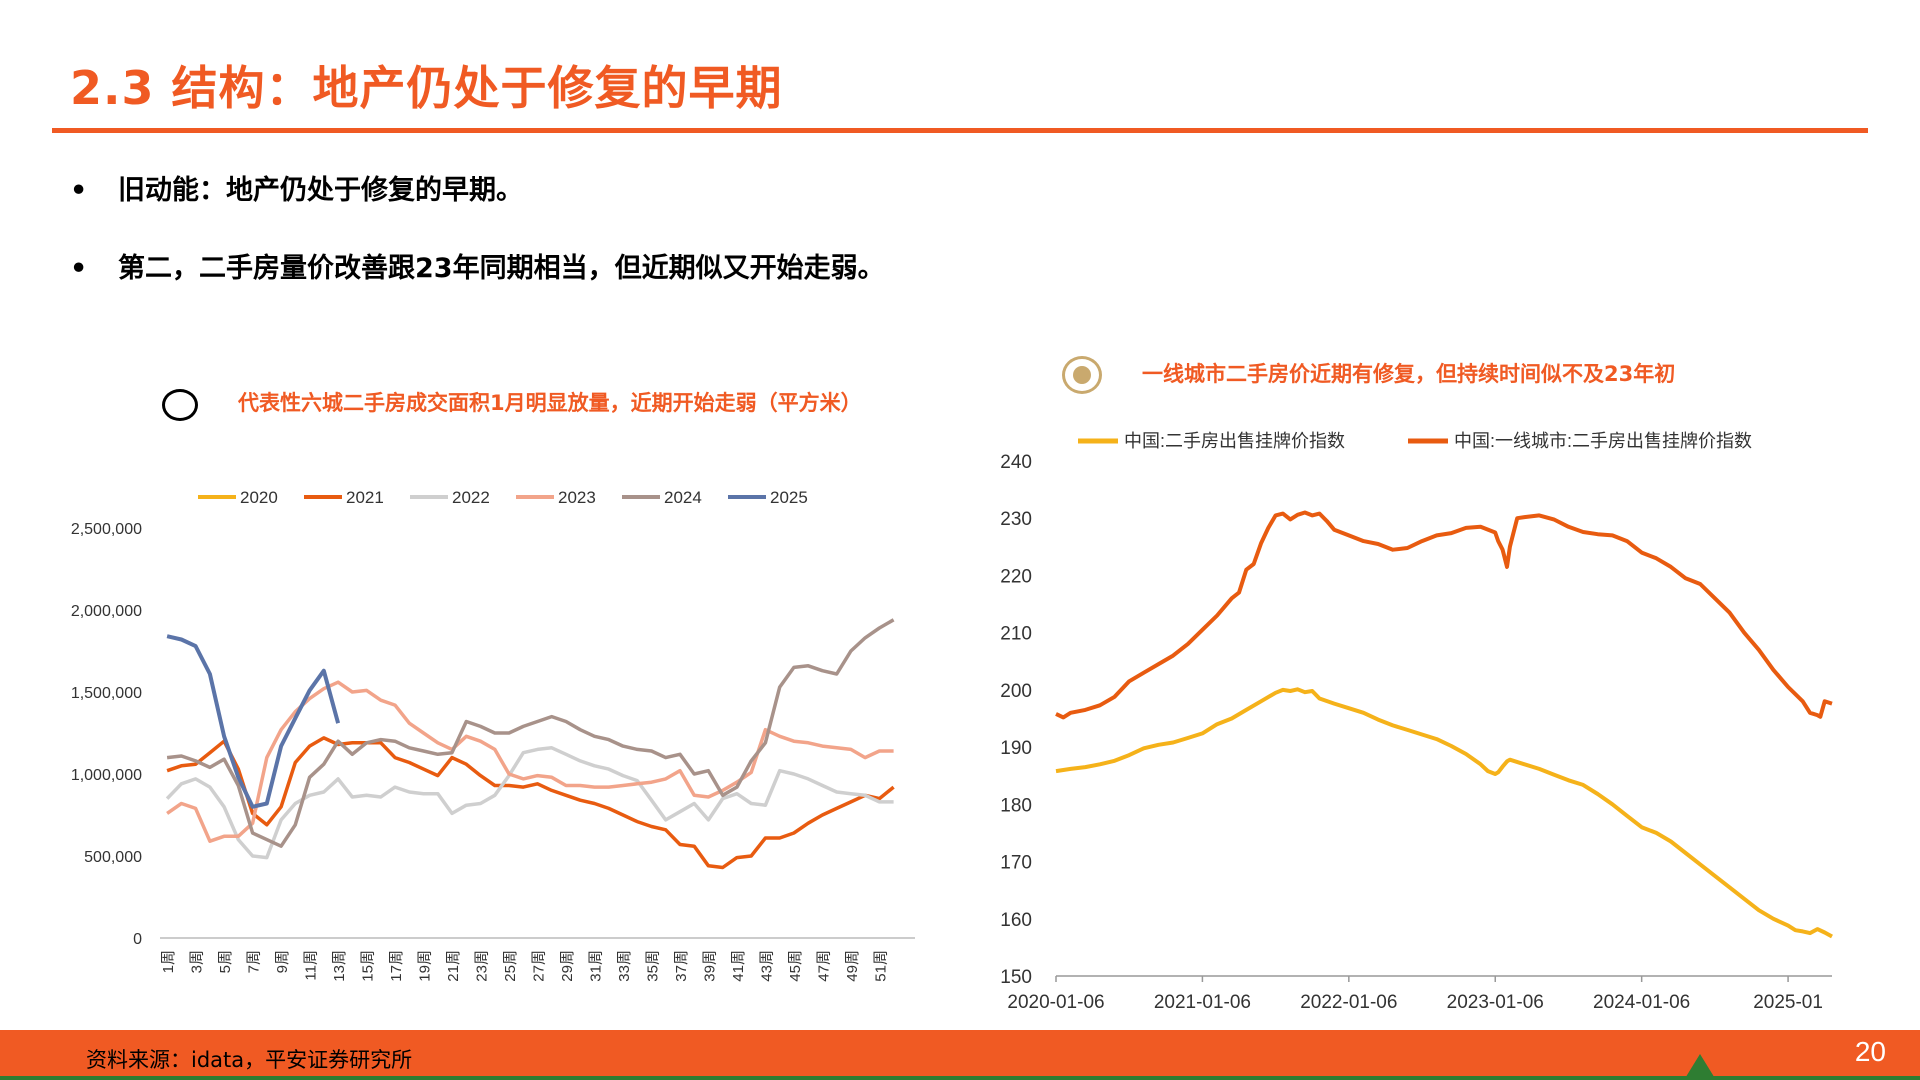  I want to click on left-chart-title: 代表性六城二手房成交面积1月明显放量，近期开始走弱（平方米）, so click(550, 403).